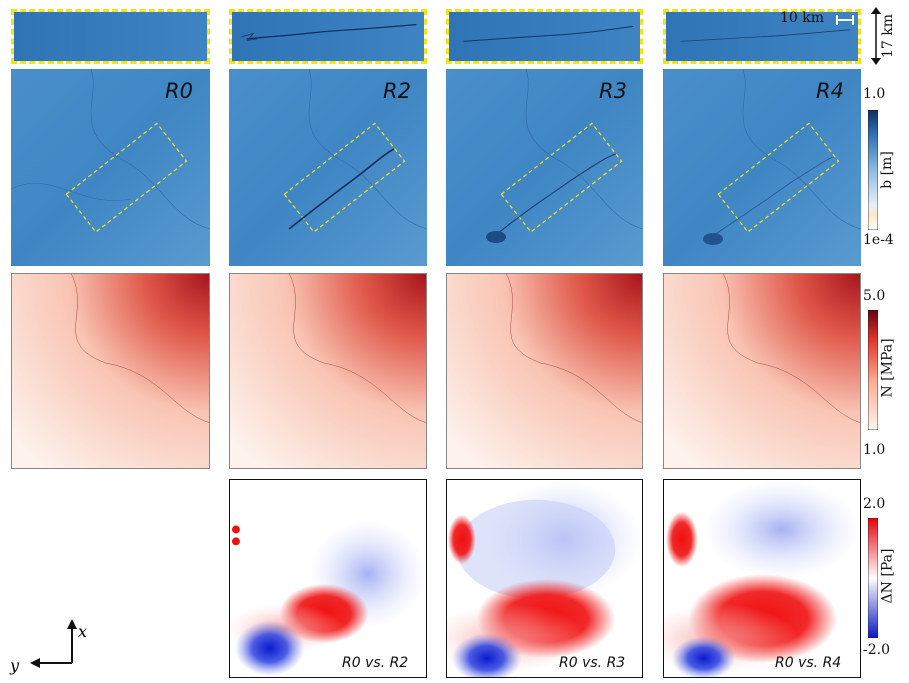 Image resolution: width=909 pixels, height=683 pixels. Describe the element at coordinates (179, 91) in the screenshot. I see `panel-label-r0: R0` at that location.